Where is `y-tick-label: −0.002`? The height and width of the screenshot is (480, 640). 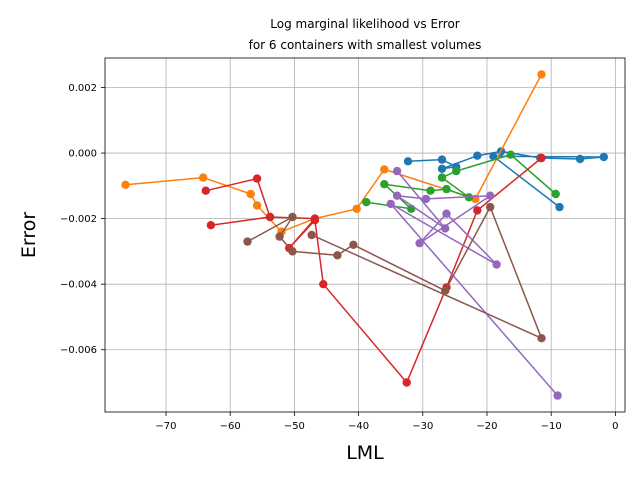
y-tick-label: −0.002 is located at coordinates (78, 219).